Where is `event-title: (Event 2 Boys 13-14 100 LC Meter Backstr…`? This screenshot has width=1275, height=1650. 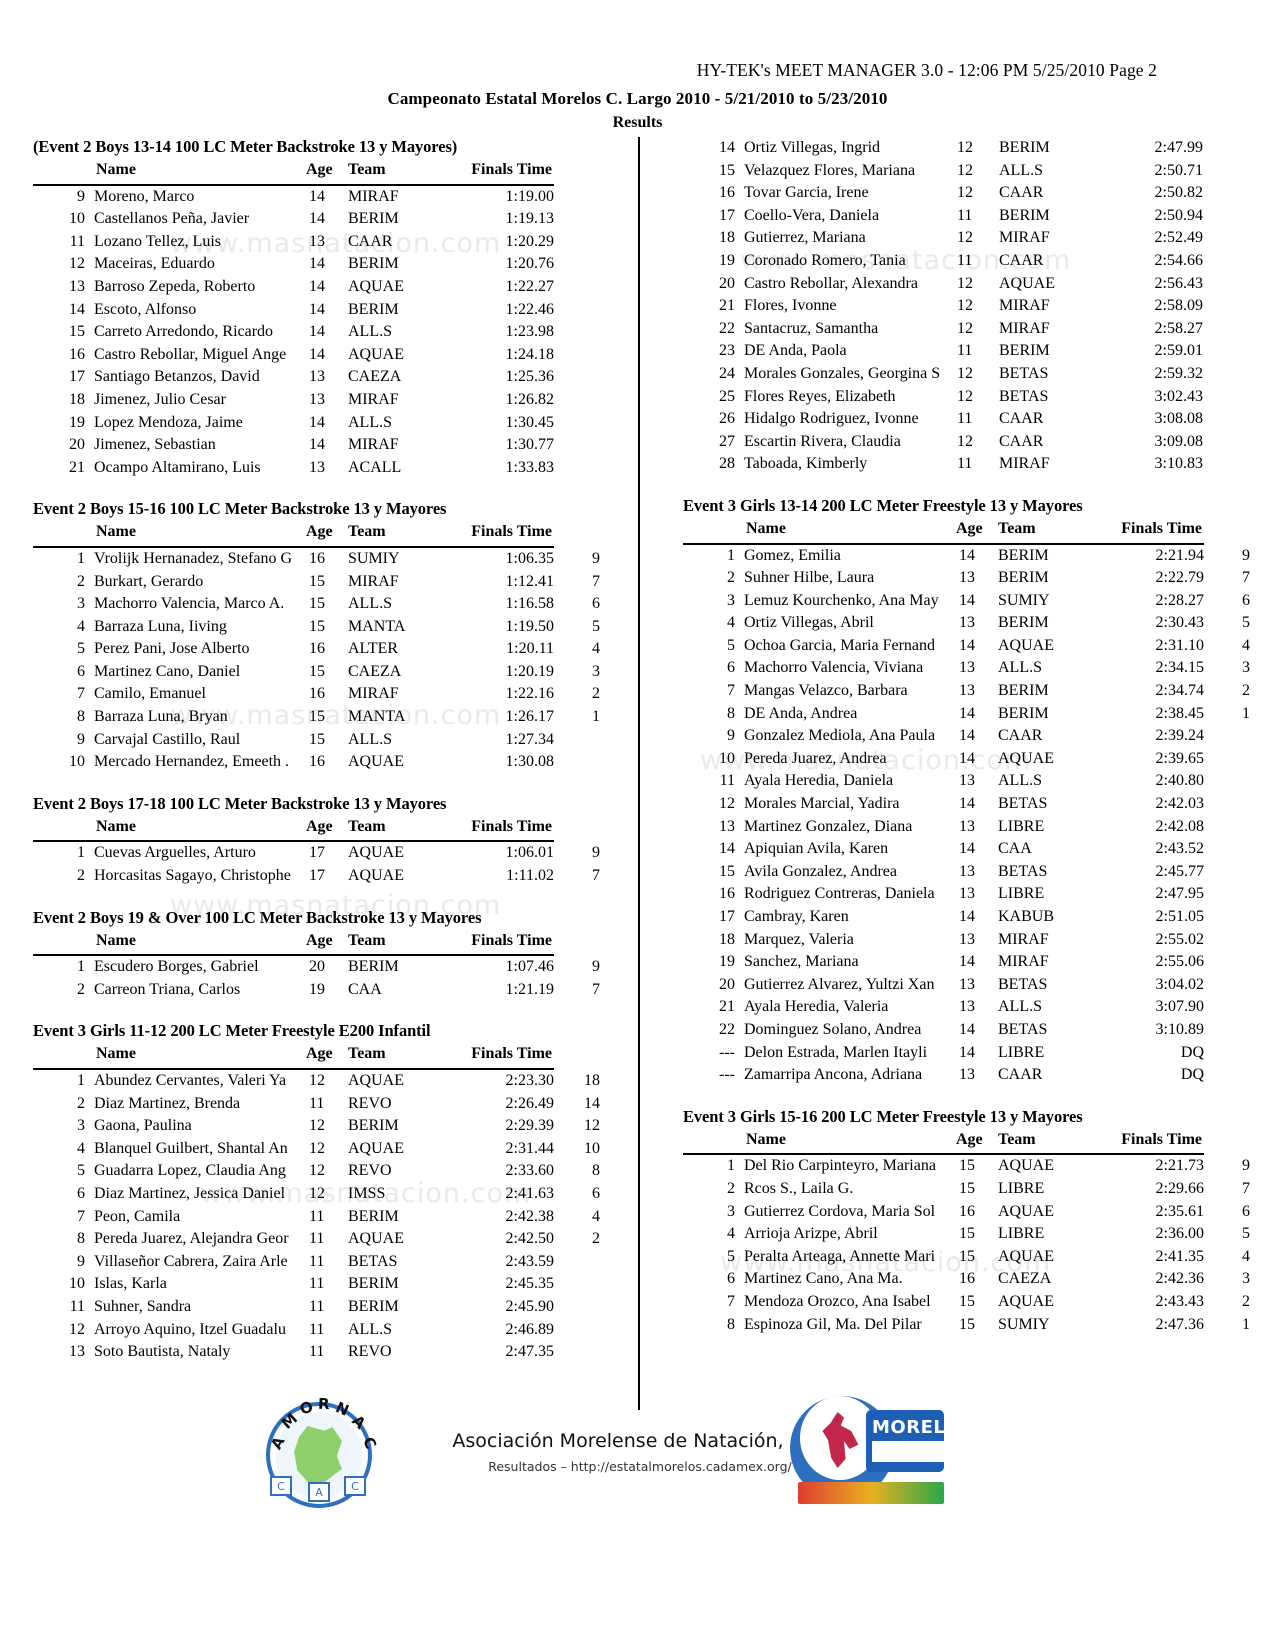
event-title: (Event 2 Boys 13-14 100 LC Meter Backstr… is located at coordinates (245, 146).